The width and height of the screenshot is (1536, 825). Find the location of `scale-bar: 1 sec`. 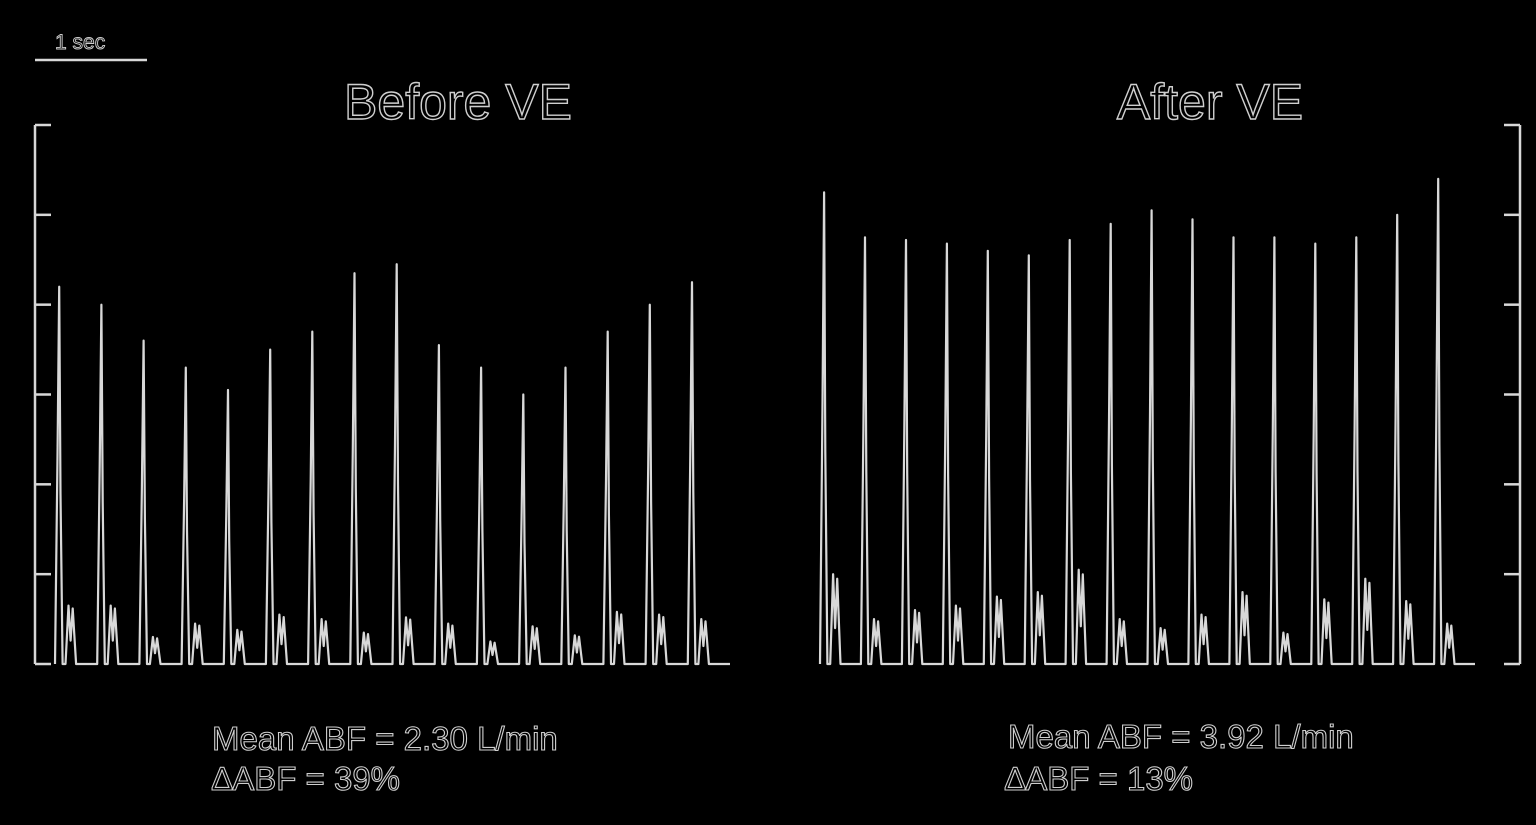

scale-bar: 1 sec is located at coordinates (91, 46).